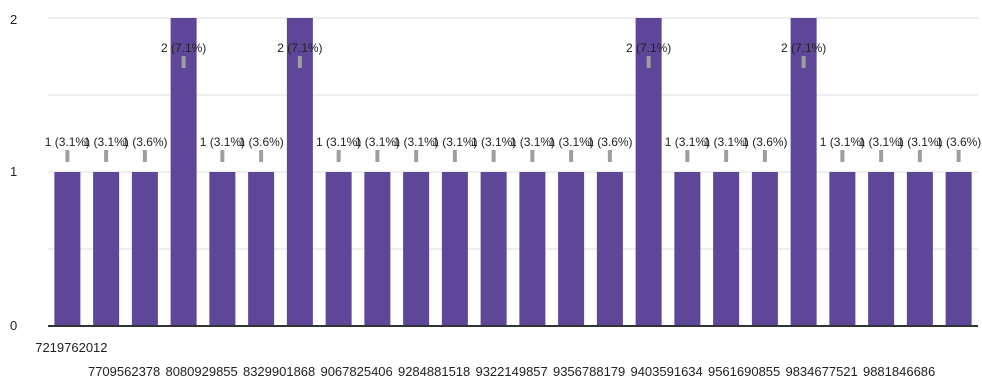 The width and height of the screenshot is (982, 388). I want to click on x-tick-label: 9356788179, so click(589, 371).